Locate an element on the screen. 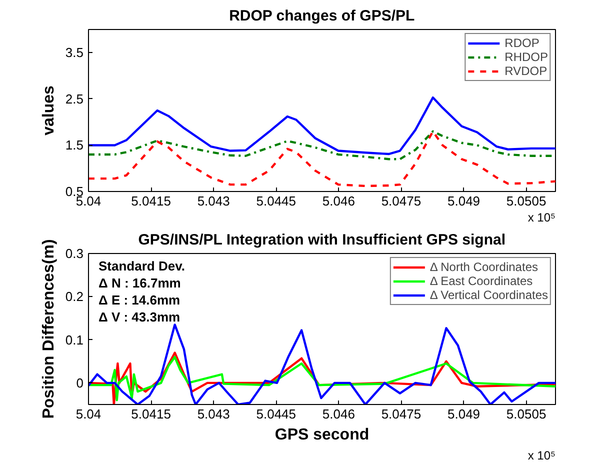 The image size is (603, 462). legend-label: RDOP is located at coordinates (522, 43).